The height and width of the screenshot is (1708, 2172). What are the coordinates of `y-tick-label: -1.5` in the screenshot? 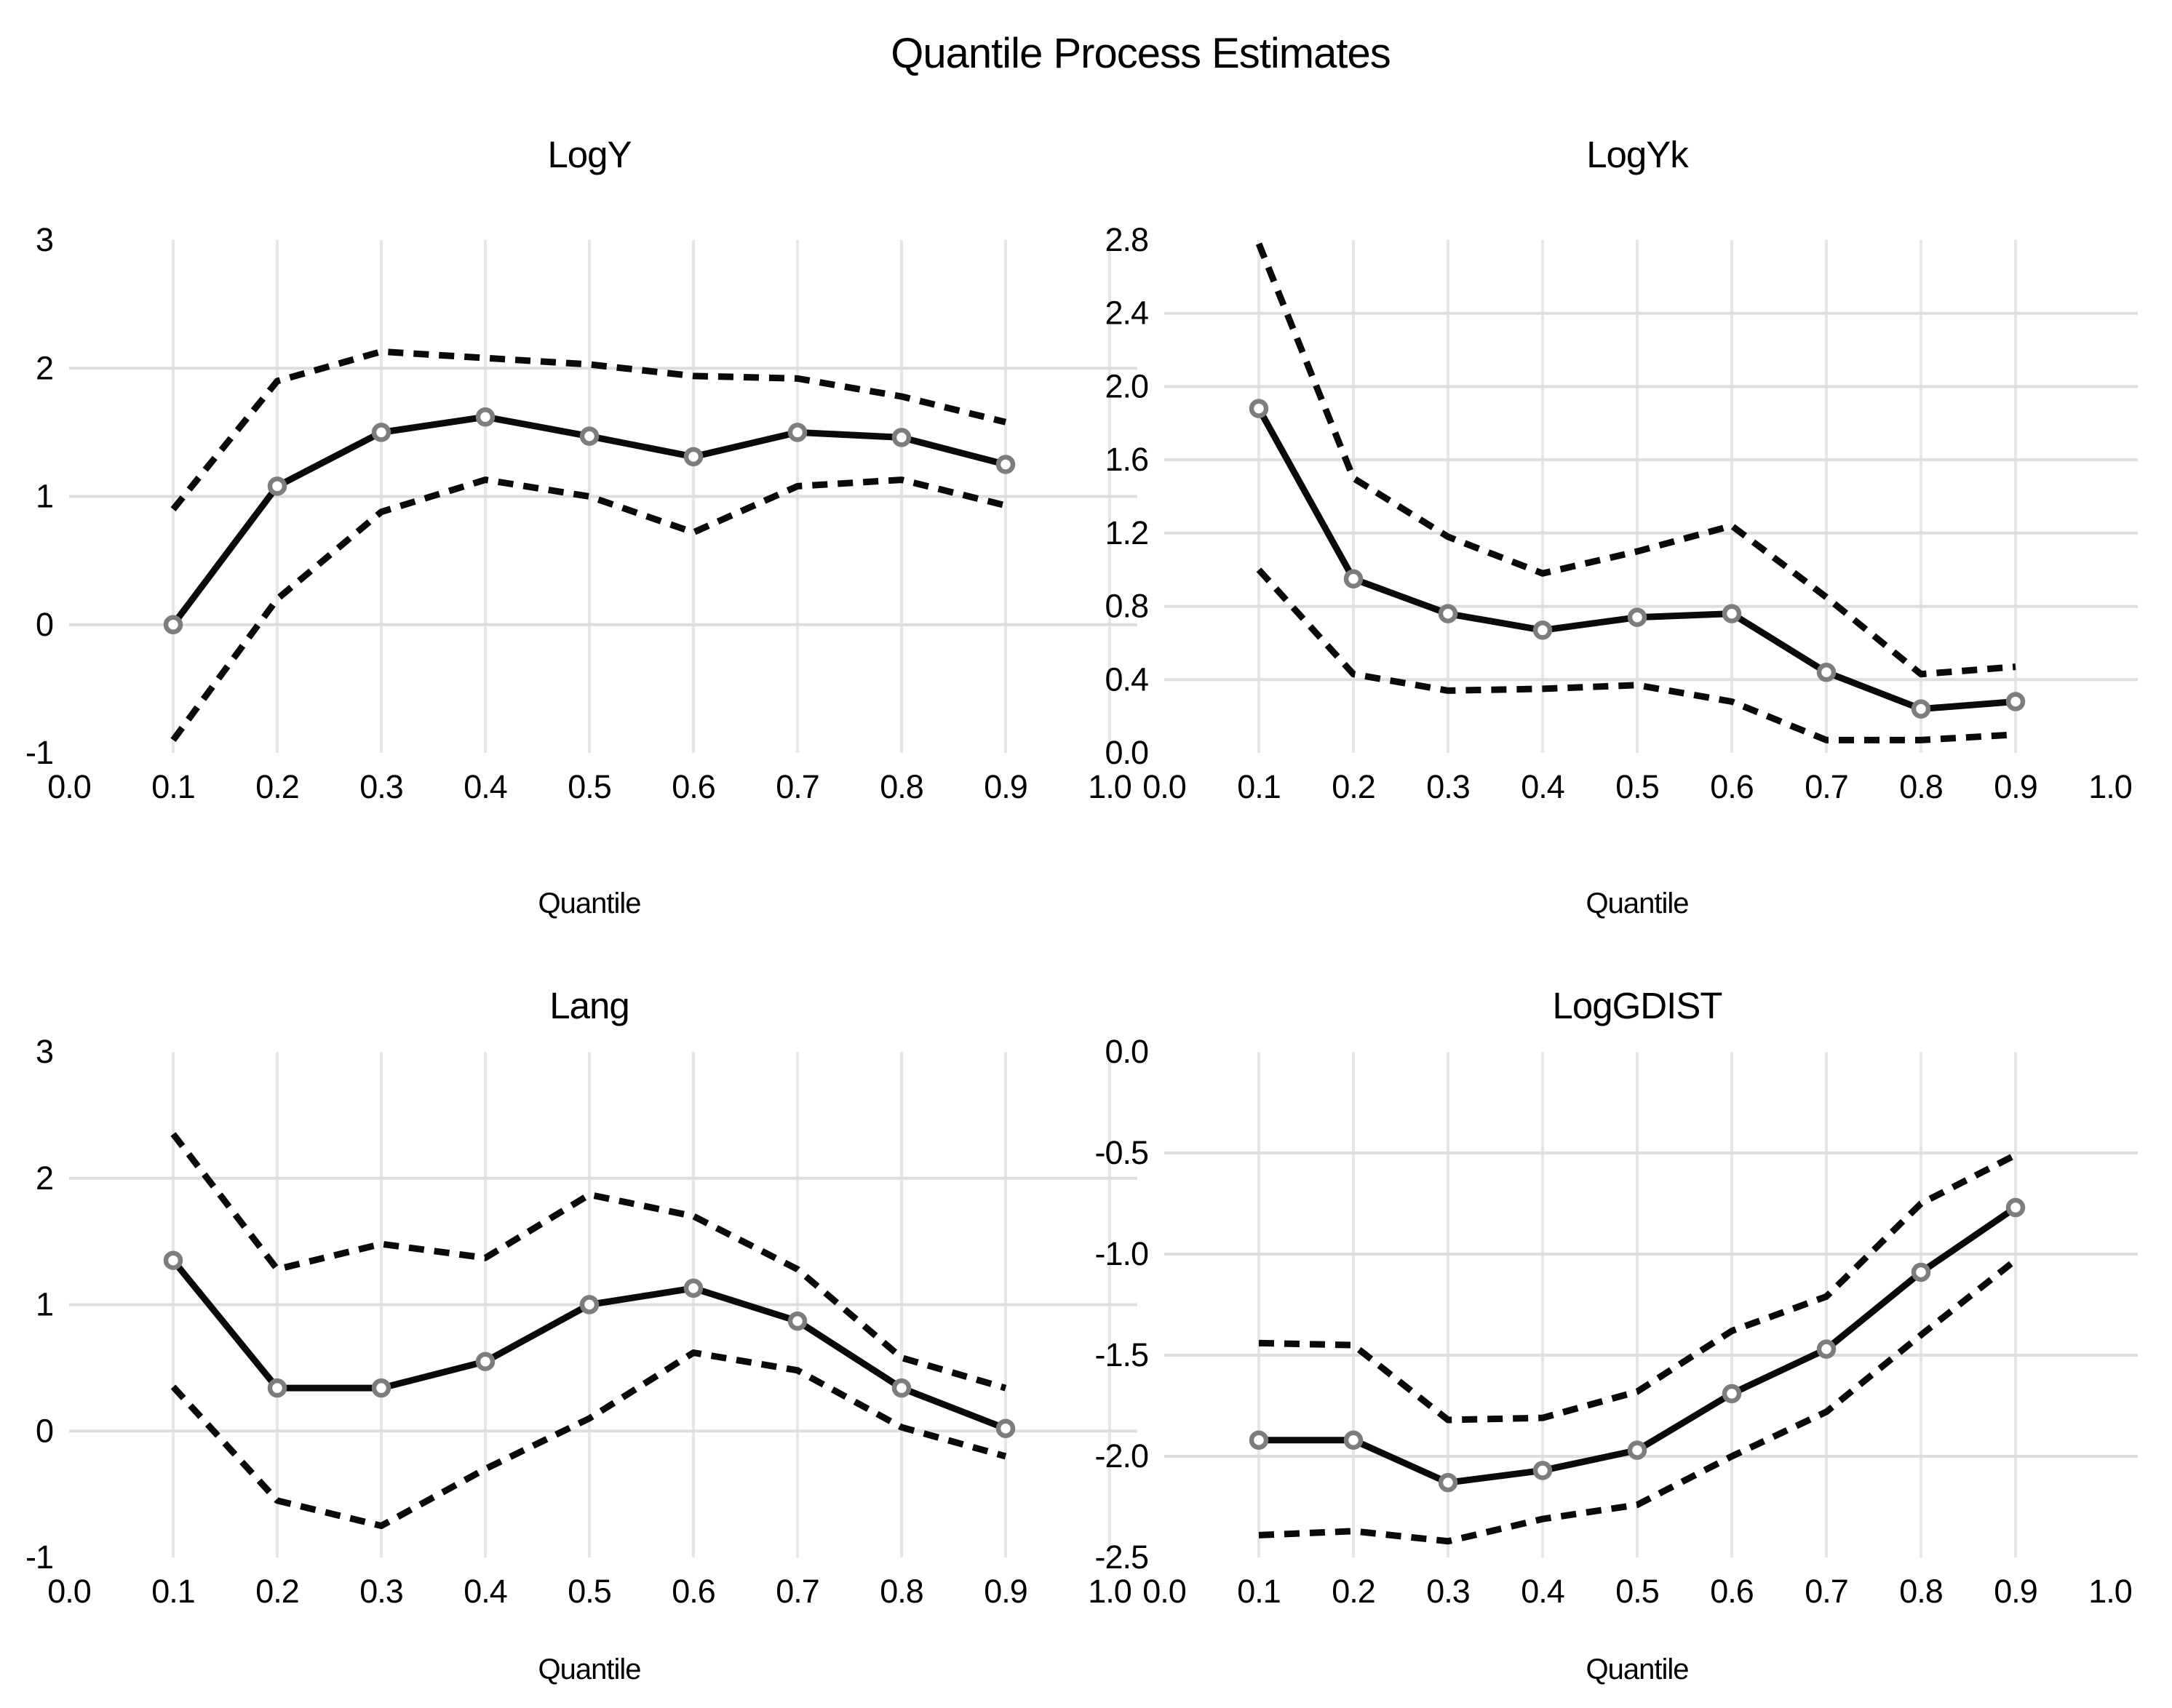 It's located at (1121, 1354).